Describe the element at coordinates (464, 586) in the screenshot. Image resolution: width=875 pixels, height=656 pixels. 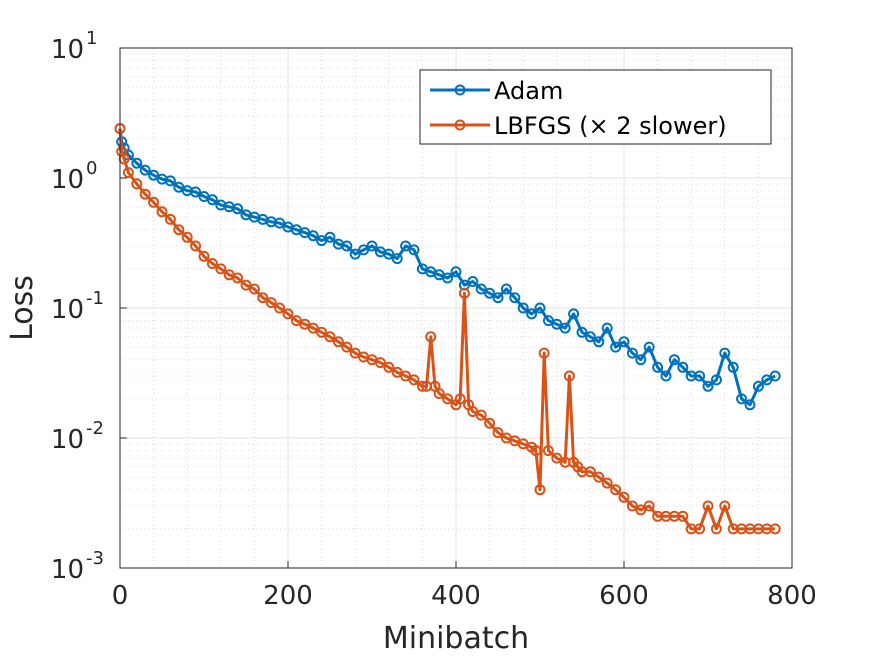
I see `x-axis-ticks: 0 200 400 600 800` at that location.